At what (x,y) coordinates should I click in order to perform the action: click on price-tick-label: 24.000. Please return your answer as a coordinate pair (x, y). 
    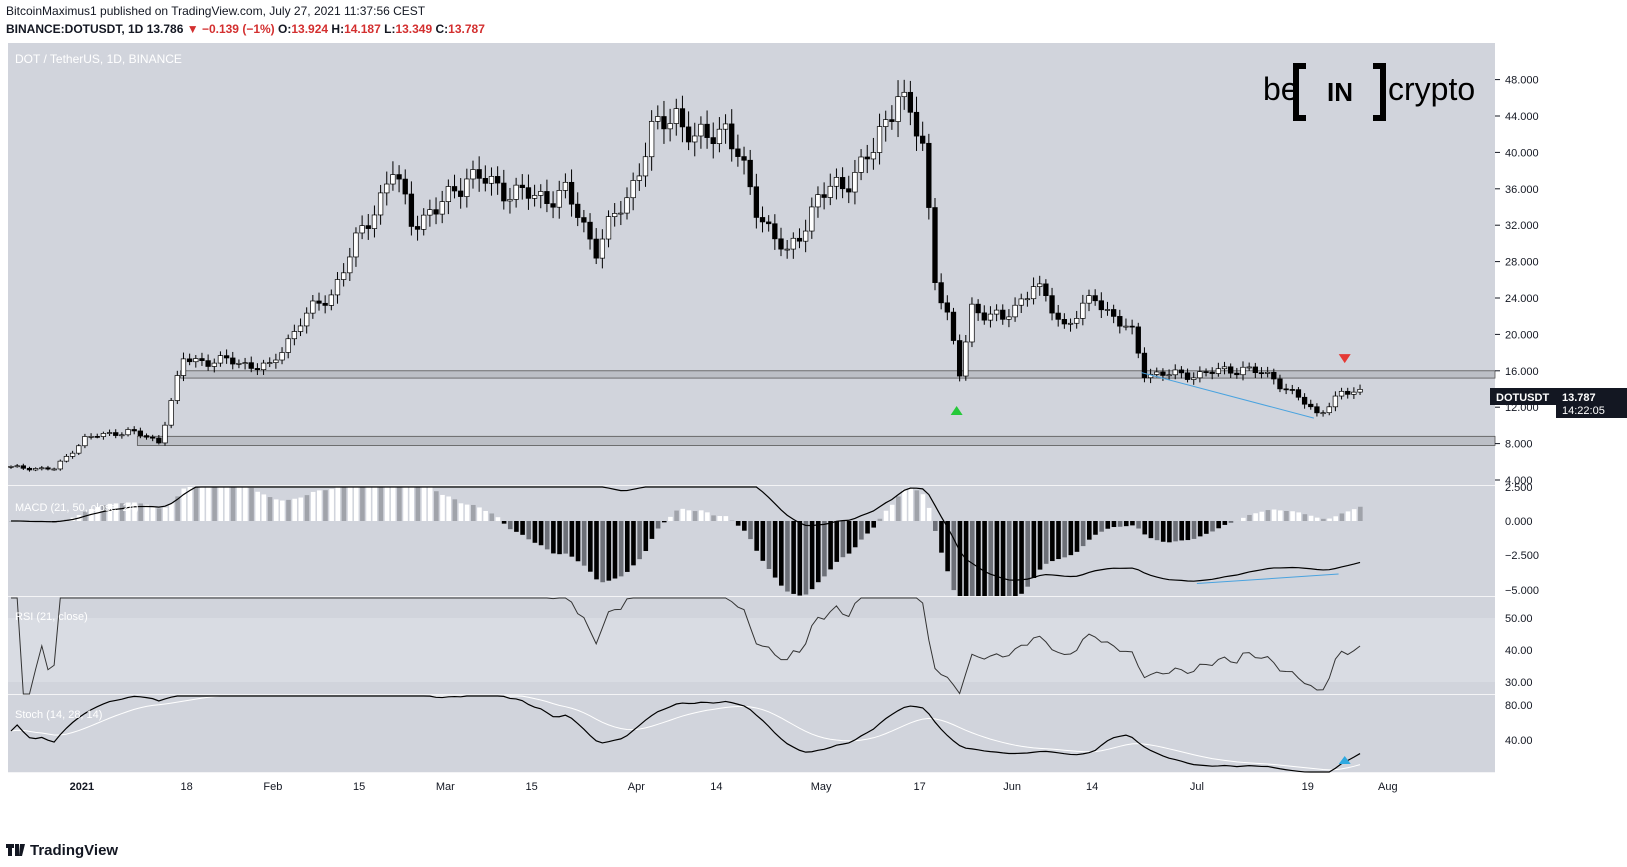
    Looking at the image, I should click on (1522, 299).